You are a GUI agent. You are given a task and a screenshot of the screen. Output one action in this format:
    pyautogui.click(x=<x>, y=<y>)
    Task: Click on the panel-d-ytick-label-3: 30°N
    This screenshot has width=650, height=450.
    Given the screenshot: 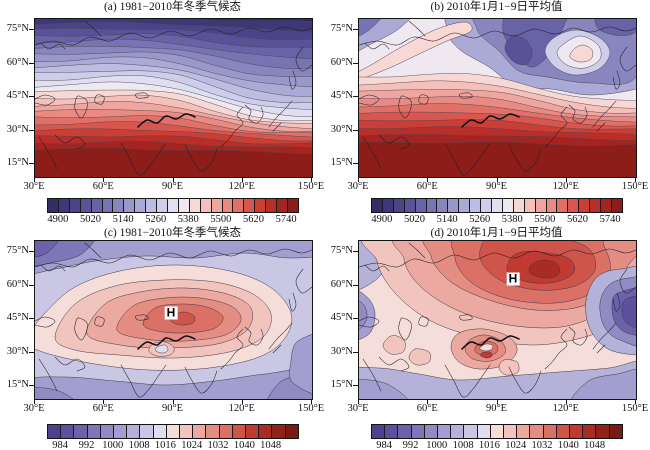 What is the action you would take?
    pyautogui.click(x=341, y=351)
    